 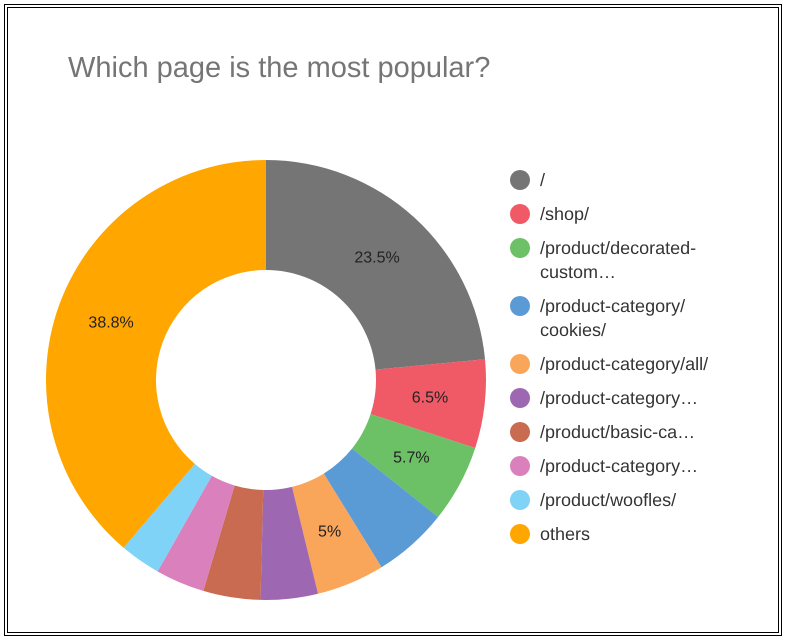 I want to click on data-label: 23.5%, so click(x=377, y=257).